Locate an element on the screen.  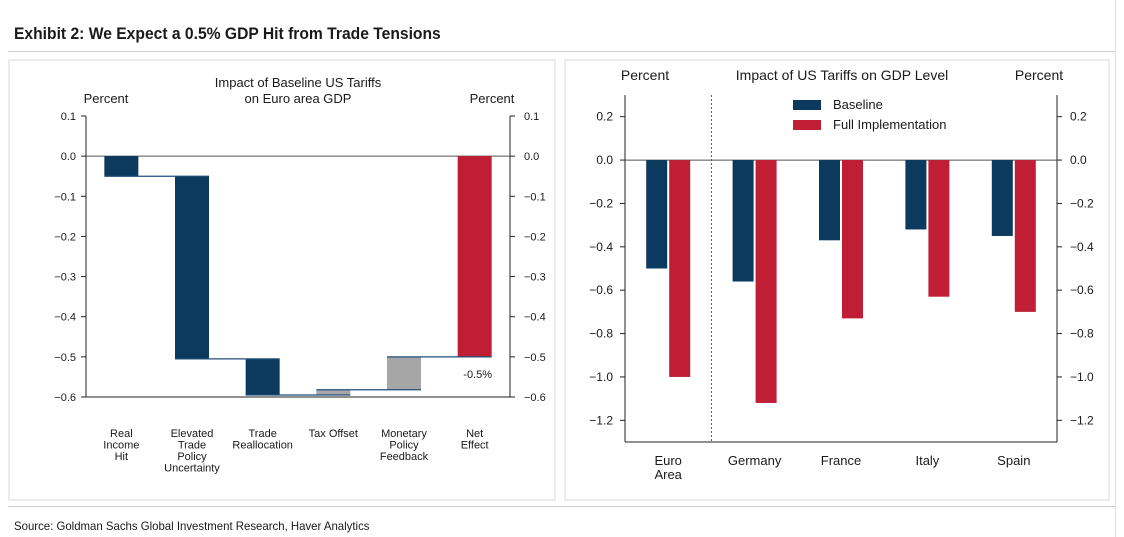
x-tick-label: Italy is located at coordinates (927, 460).